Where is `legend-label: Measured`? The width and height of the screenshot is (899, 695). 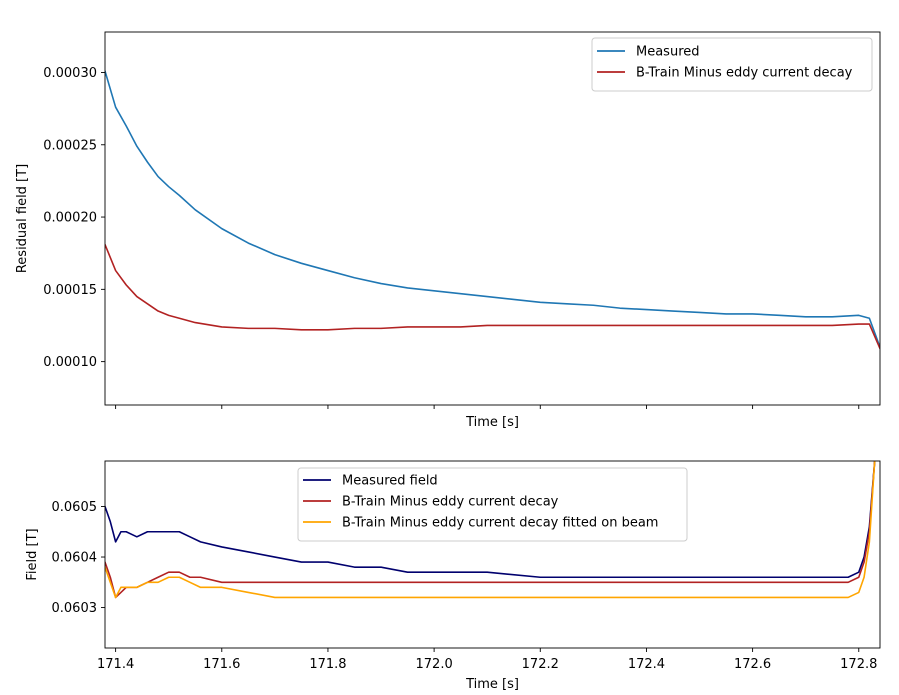 legend-label: Measured is located at coordinates (668, 52).